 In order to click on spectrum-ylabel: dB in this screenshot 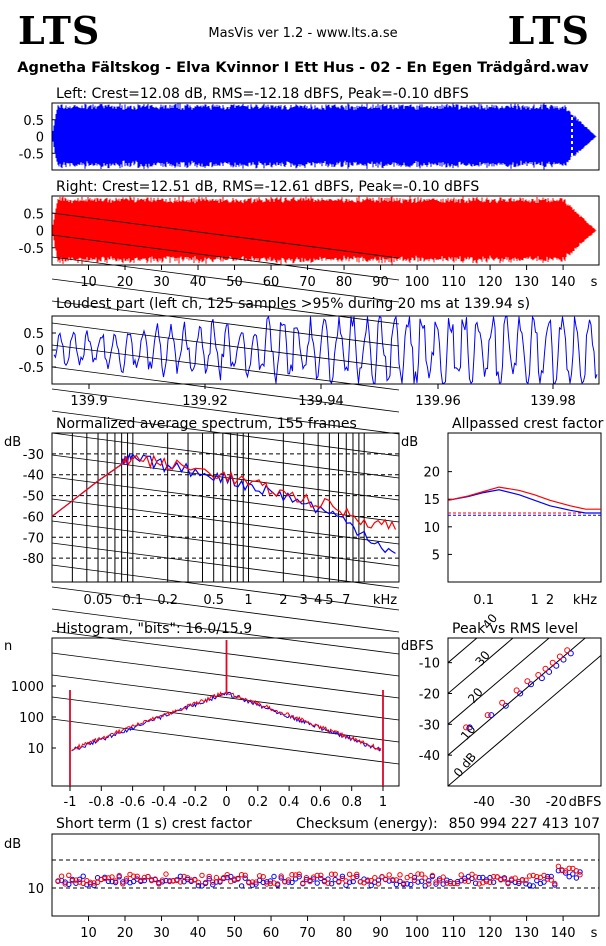, I will do `click(12, 442)`.